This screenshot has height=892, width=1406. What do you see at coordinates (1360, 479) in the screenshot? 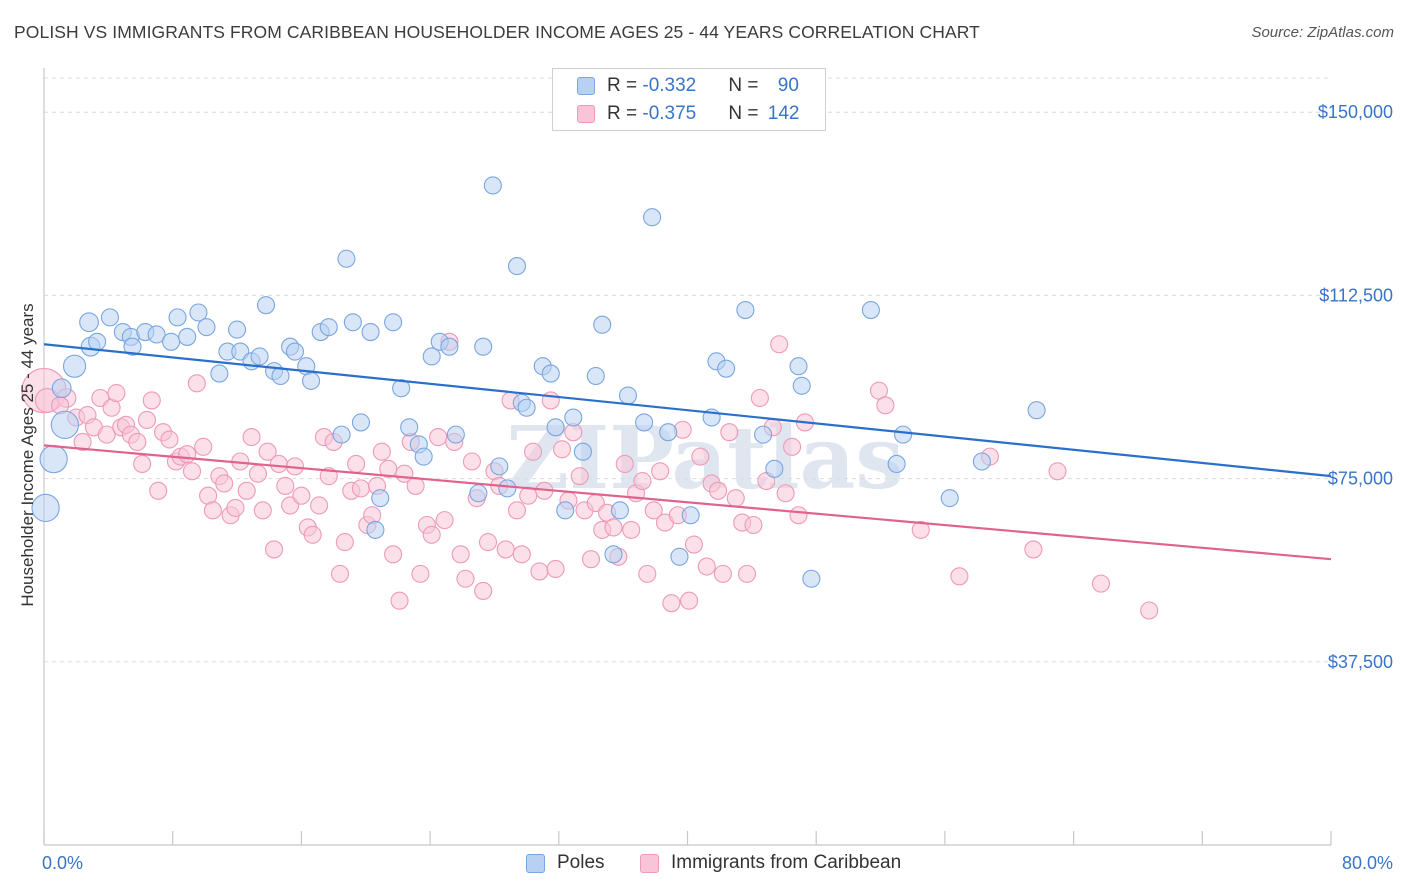
I see `y-tick-label: $75,000` at bounding box center [1360, 479].